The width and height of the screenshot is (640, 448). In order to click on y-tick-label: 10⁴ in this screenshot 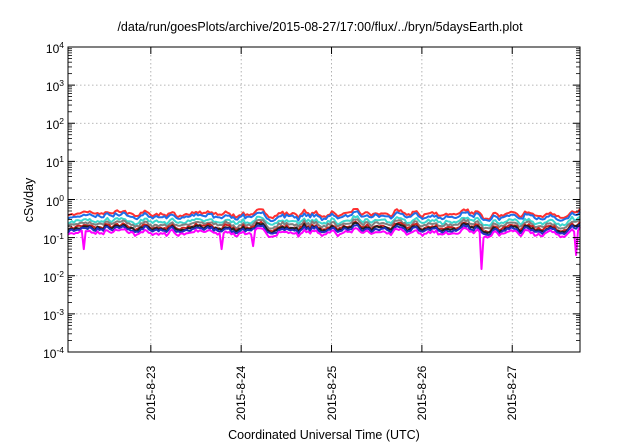, I will do `click(54, 48)`.